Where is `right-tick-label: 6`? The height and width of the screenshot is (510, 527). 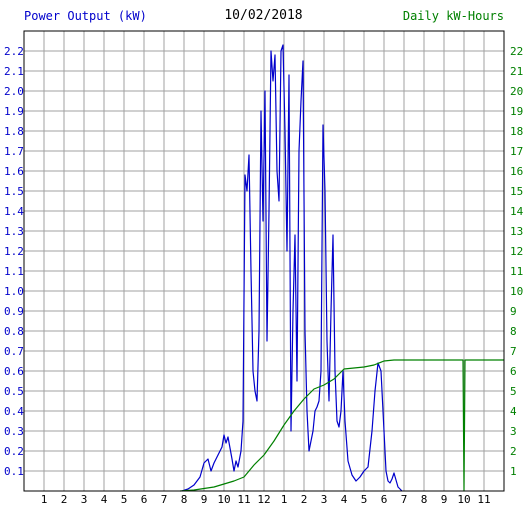 right-tick-label: 6 is located at coordinates (513, 371).